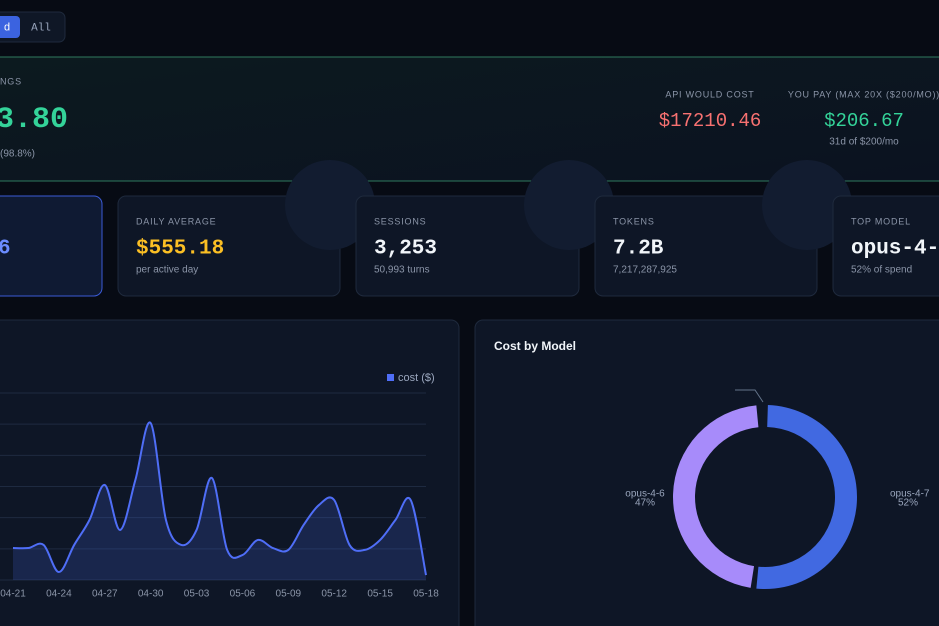  Describe the element at coordinates (416, 378) in the screenshot. I see `legend-label: cost ($)` at that location.